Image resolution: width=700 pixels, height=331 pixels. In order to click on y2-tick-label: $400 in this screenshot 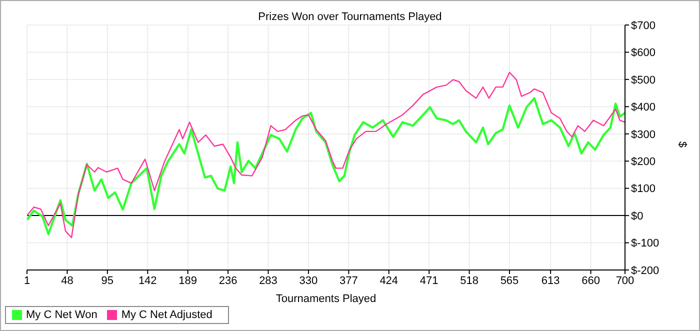, I will do `click(643, 108)`.